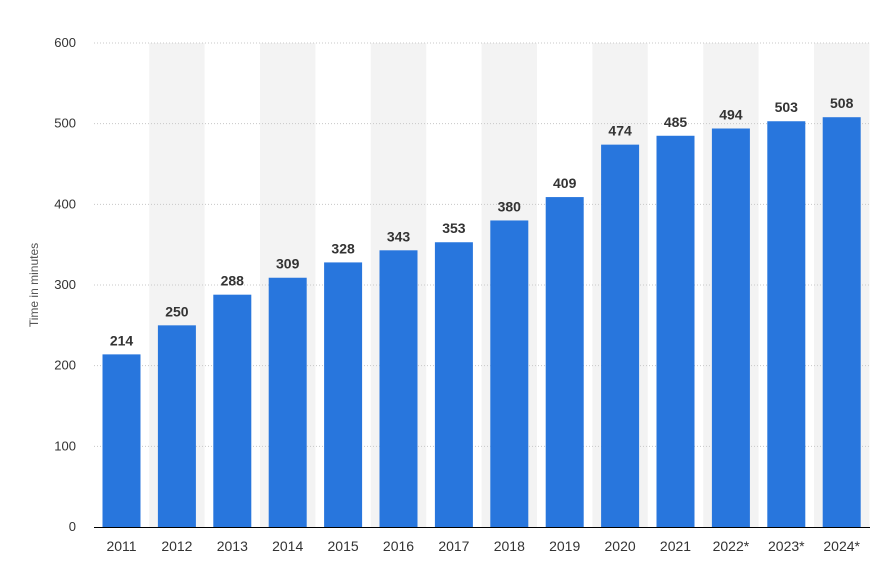 Image resolution: width=875 pixels, height=576 pixels. Describe the element at coordinates (121, 546) in the screenshot. I see `x-tick-label: 2011` at that location.